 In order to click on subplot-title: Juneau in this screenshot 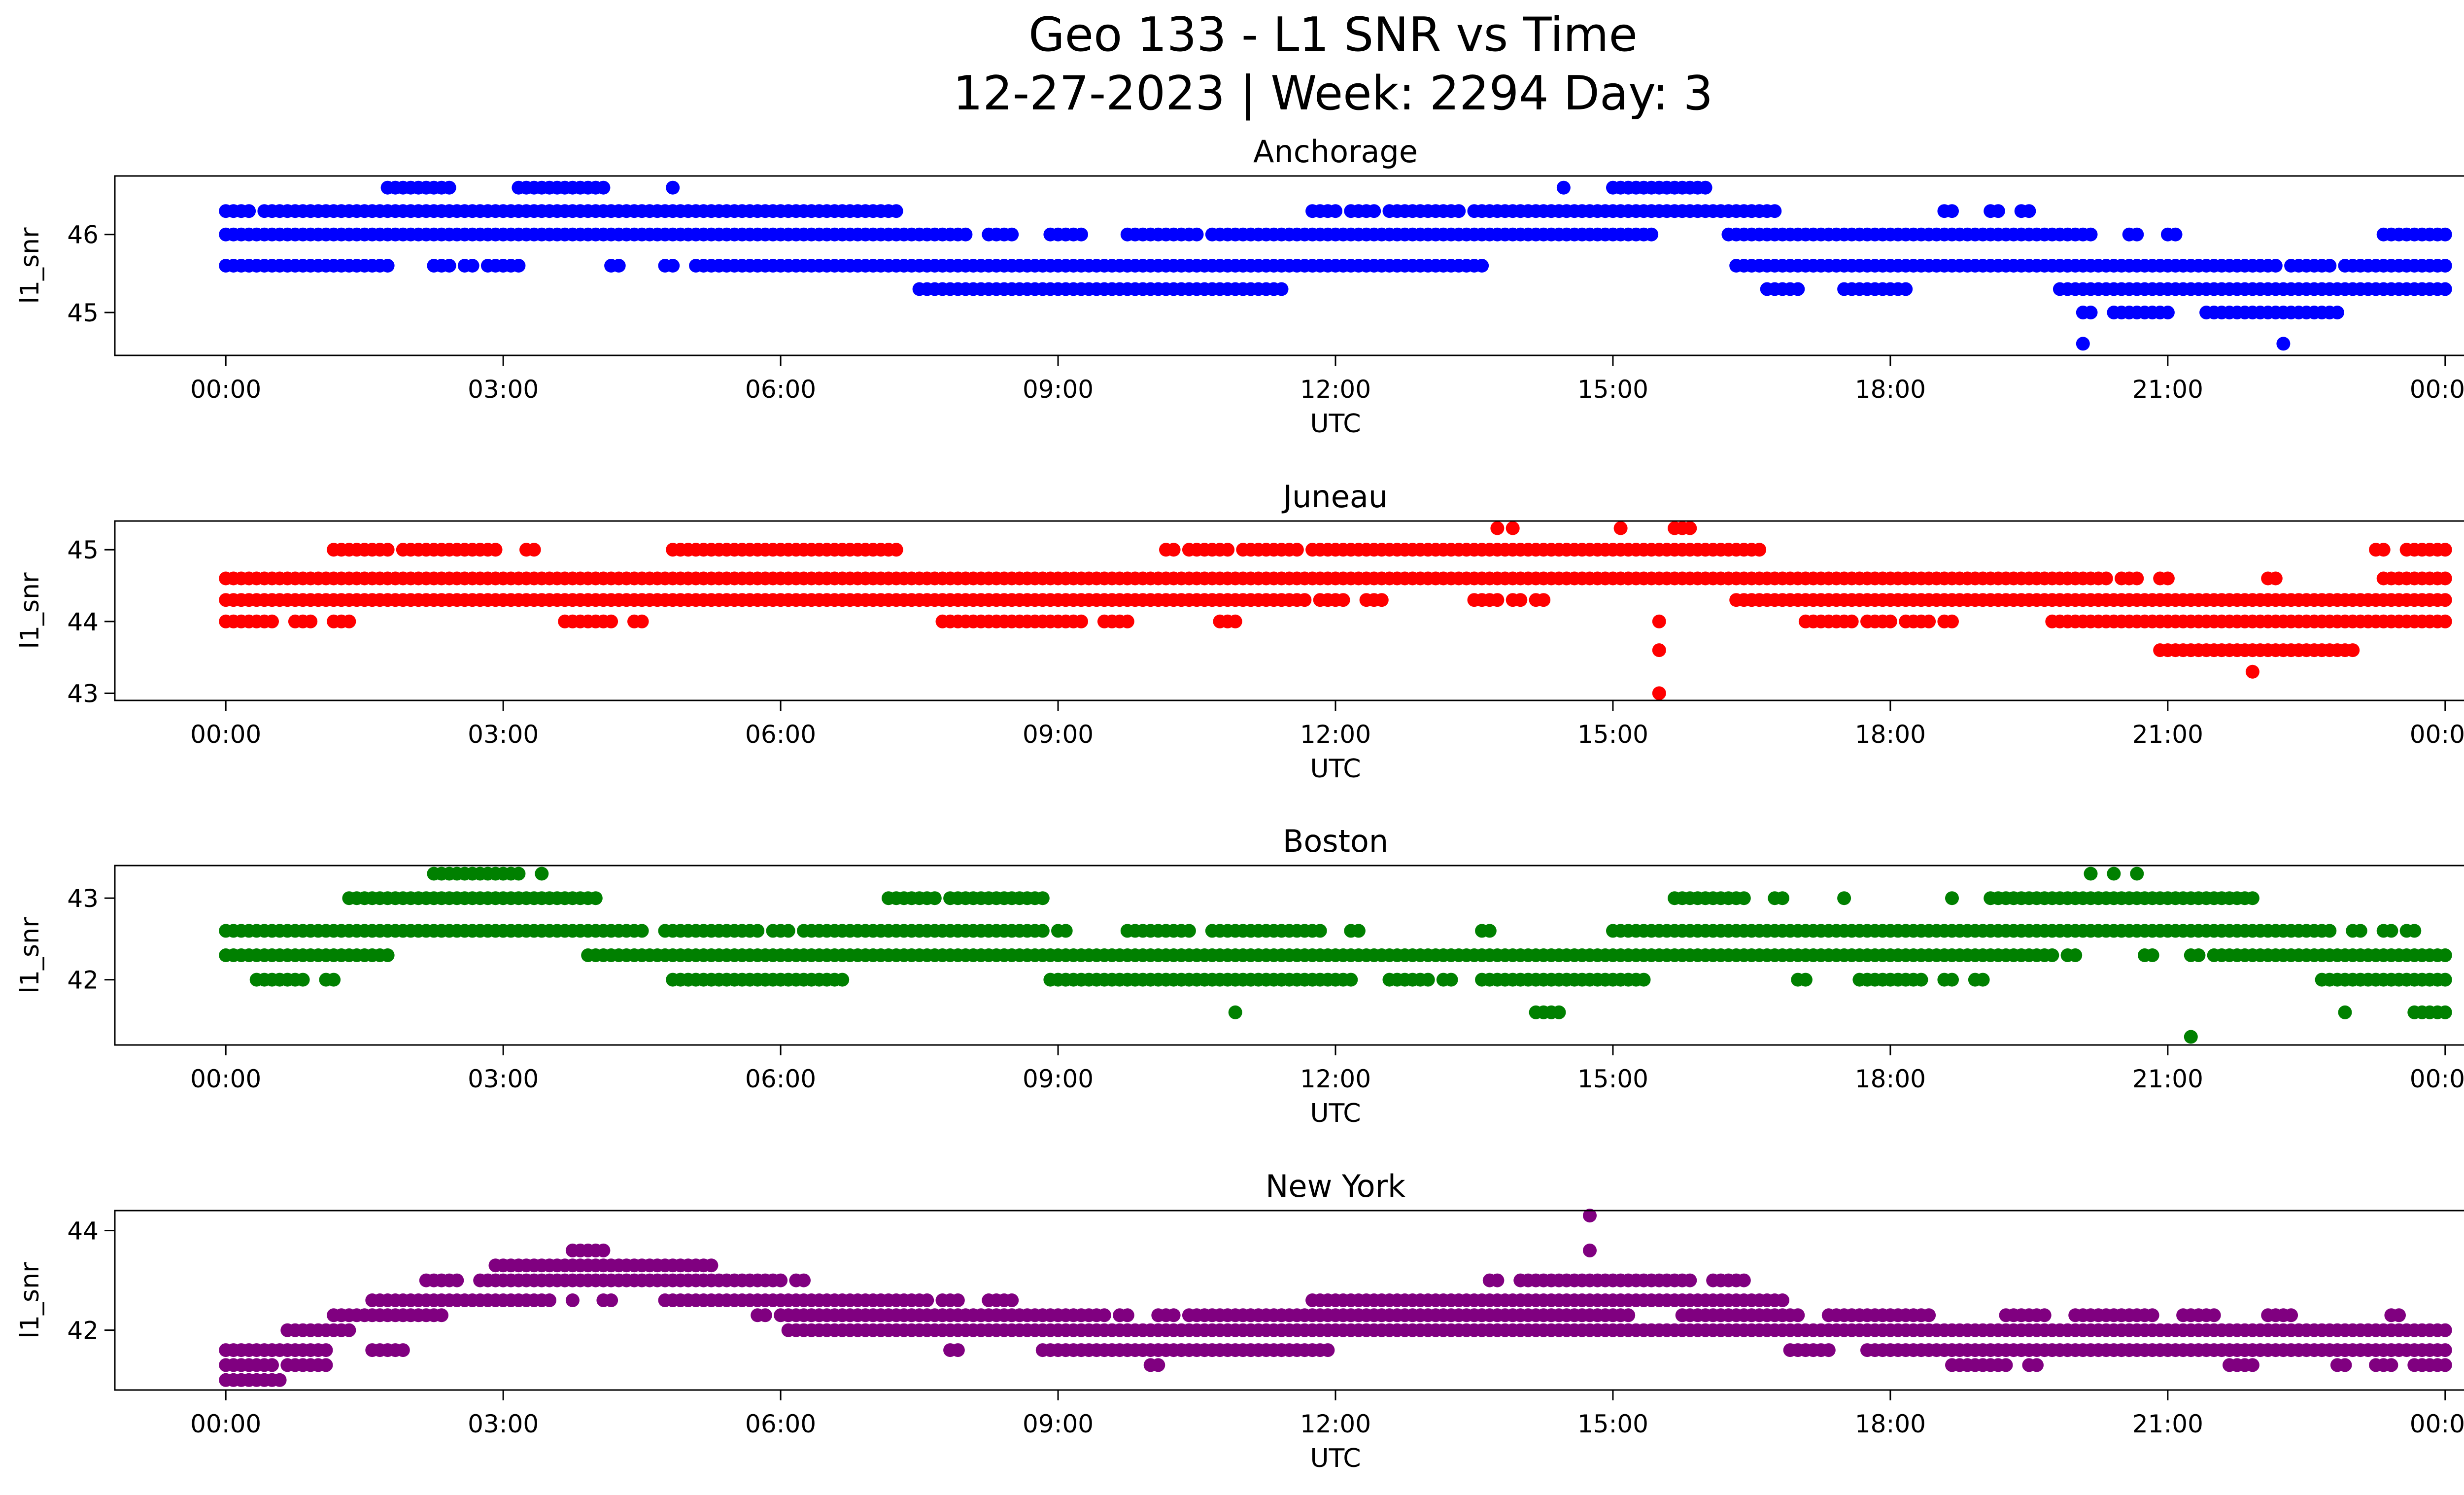, I will do `click(1334, 497)`.